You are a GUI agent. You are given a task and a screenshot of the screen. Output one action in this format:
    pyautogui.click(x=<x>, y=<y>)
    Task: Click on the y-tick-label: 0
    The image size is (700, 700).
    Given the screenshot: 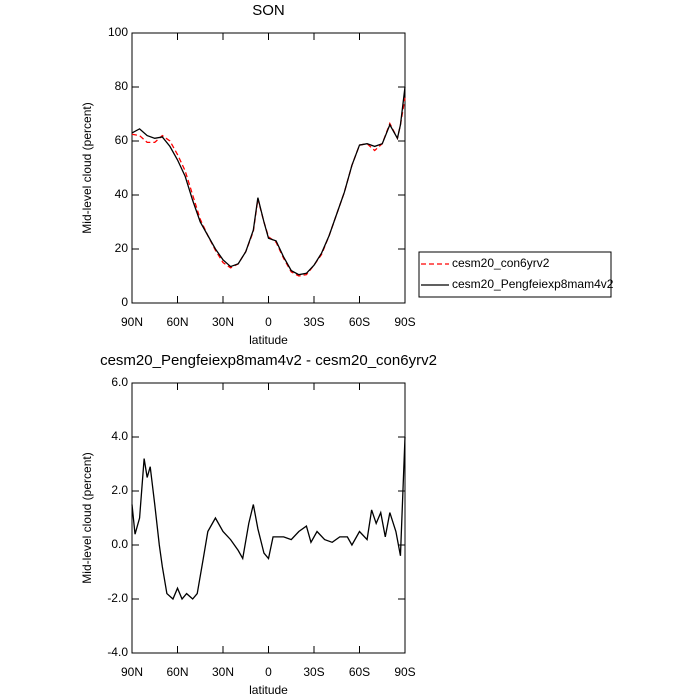 What is the action you would take?
    pyautogui.click(x=124, y=302)
    